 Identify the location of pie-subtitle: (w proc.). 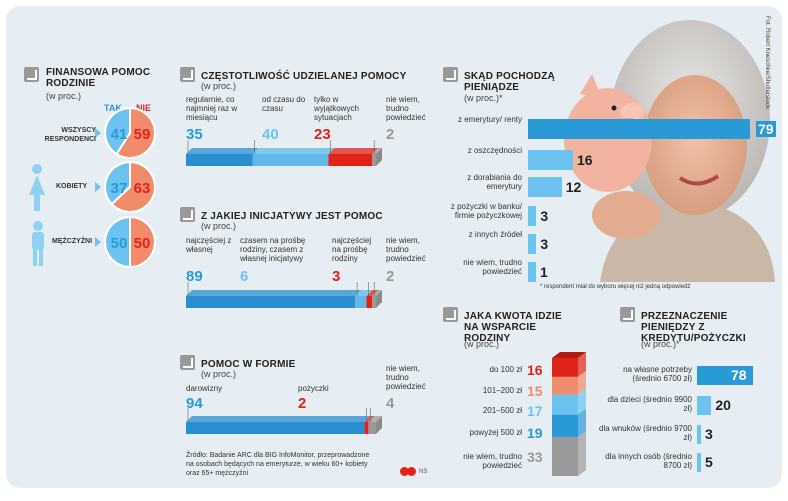
(64, 96).